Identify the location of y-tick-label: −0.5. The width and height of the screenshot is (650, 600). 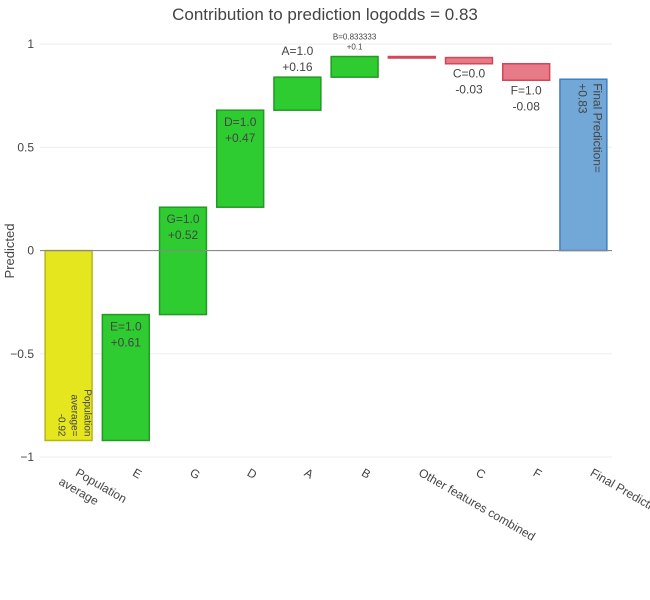
(22, 354).